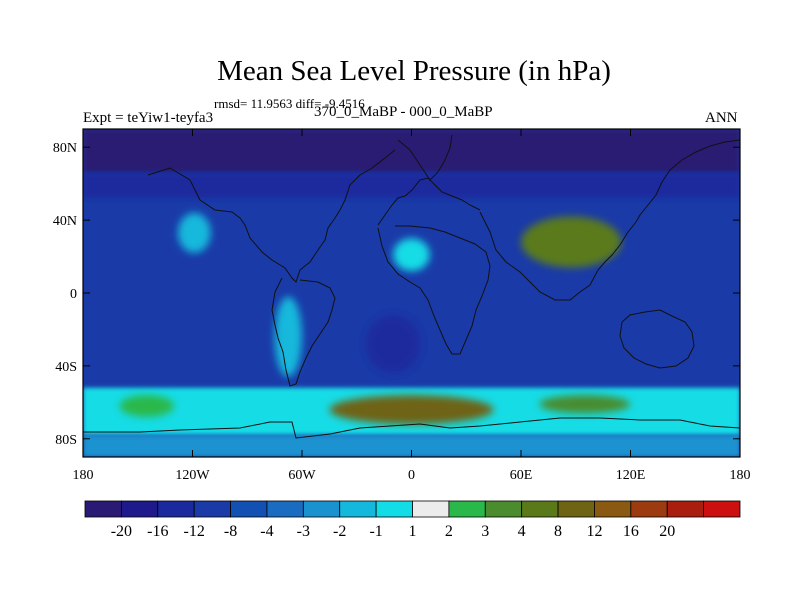 This screenshot has height=600, width=800. Describe the element at coordinates (66, 440) in the screenshot. I see `lat-tick-label: 80S` at that location.